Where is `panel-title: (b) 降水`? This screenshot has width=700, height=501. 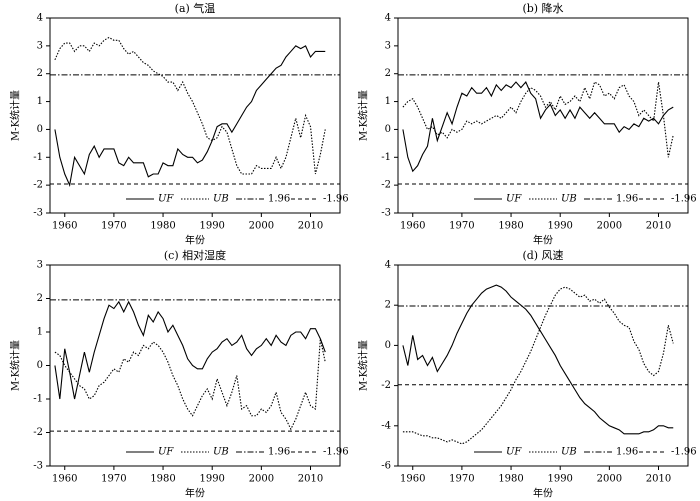
panel-title: (b) 降水 is located at coordinates (542, 8).